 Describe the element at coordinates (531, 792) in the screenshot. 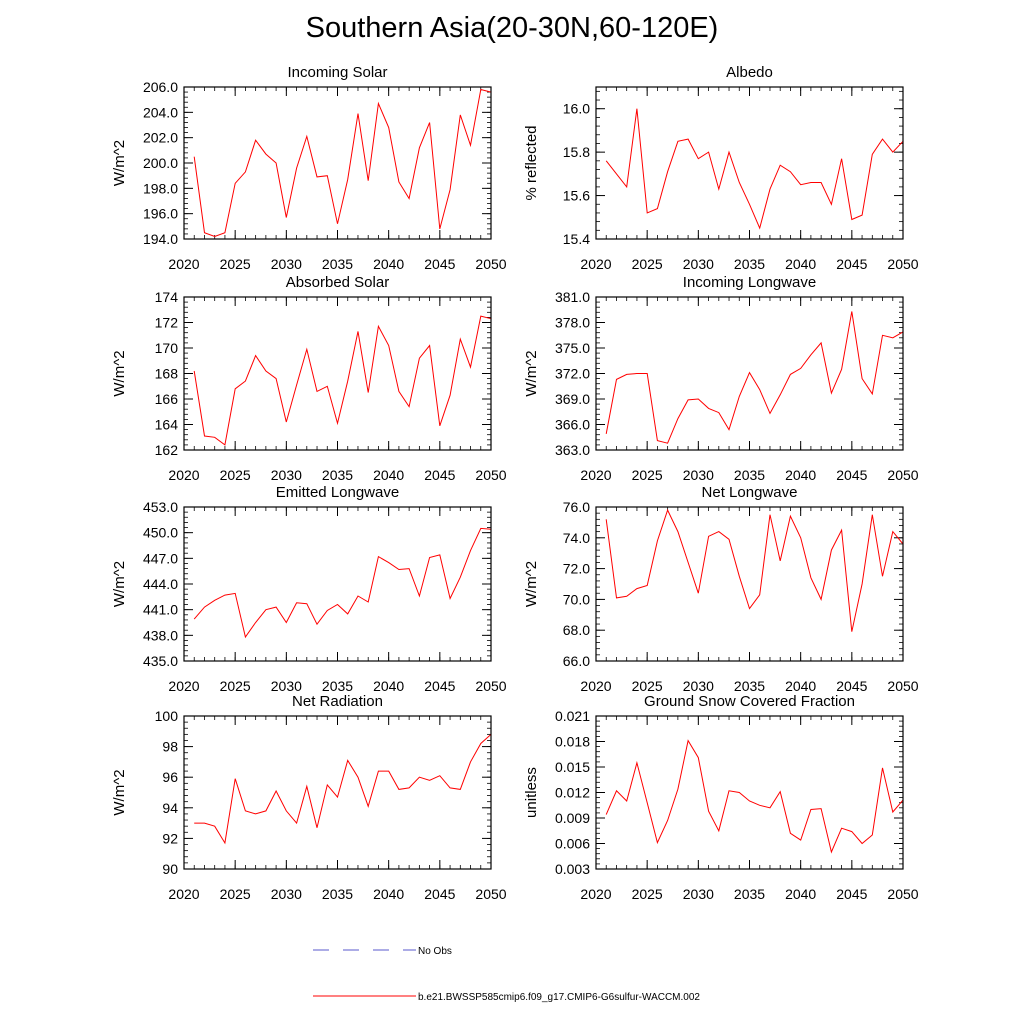

I see `y-axis-label: unitless` at that location.